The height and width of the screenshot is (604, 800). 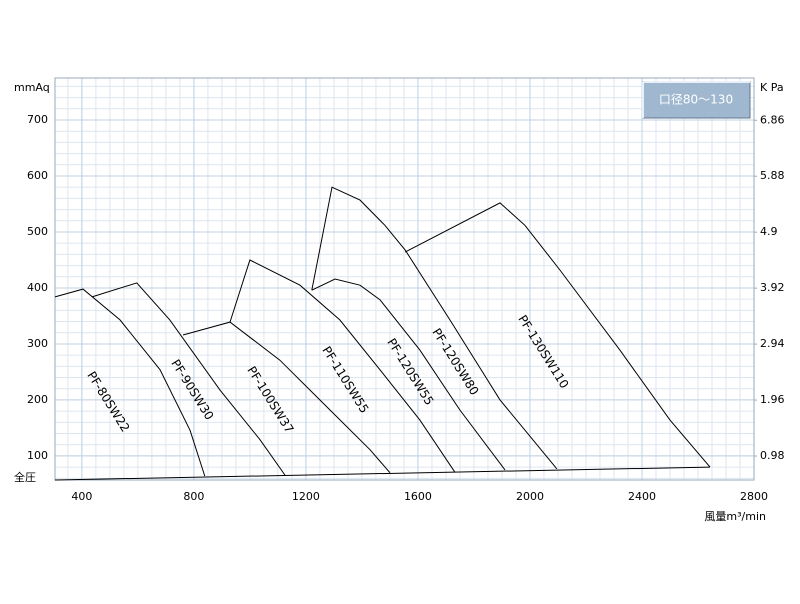 I want to click on x-tick-label: 2000, so click(x=530, y=496).